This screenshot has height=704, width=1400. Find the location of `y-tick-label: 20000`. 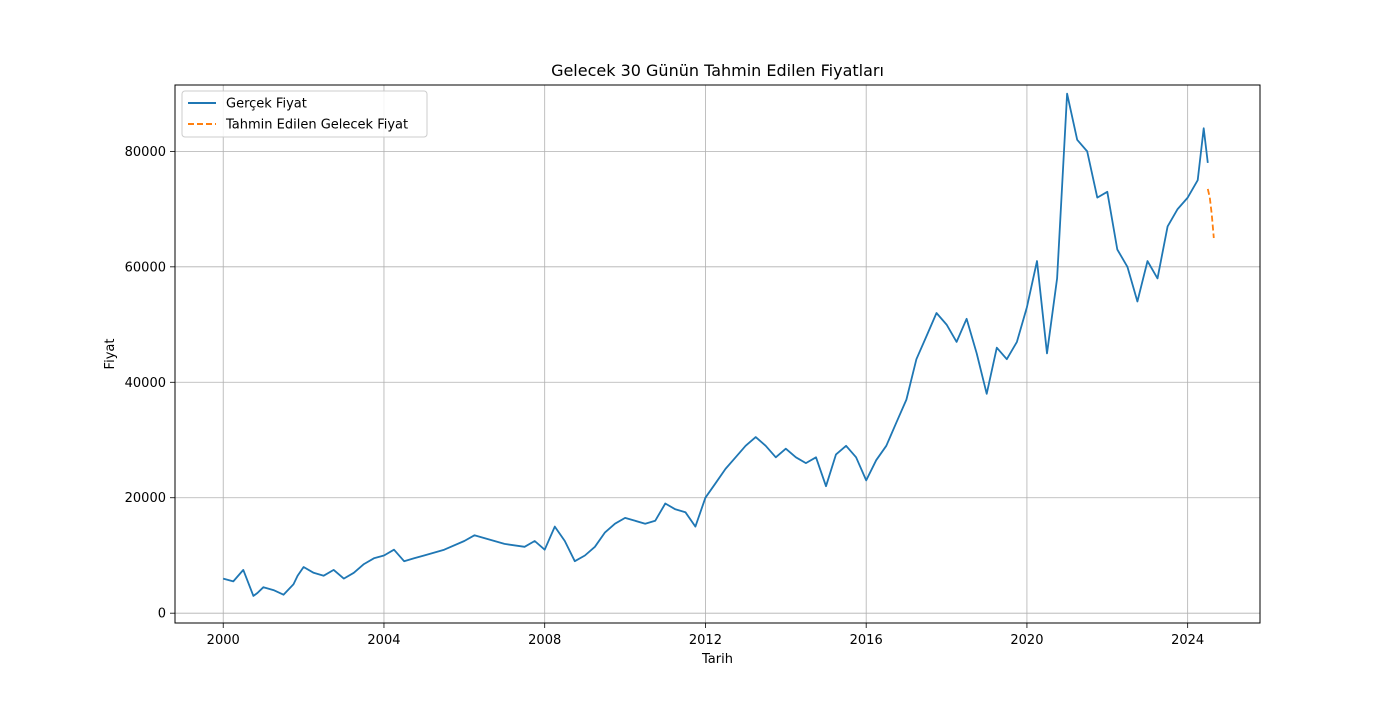

y-tick-label: 20000 is located at coordinates (145, 498).